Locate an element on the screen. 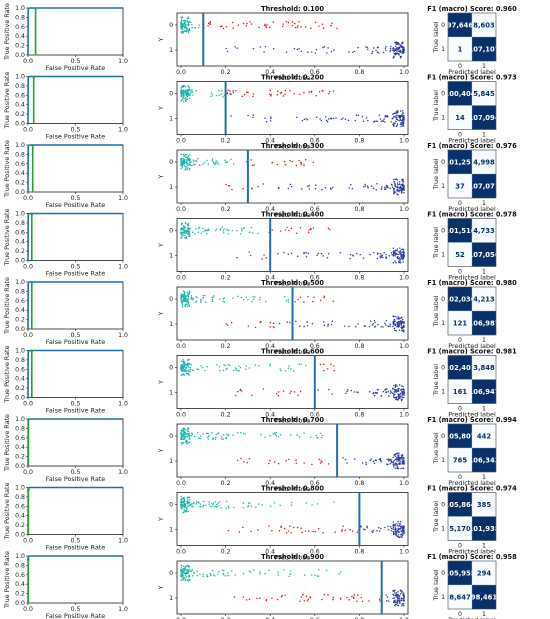 The image size is (550, 619). roc-curve is located at coordinates (75, 99).